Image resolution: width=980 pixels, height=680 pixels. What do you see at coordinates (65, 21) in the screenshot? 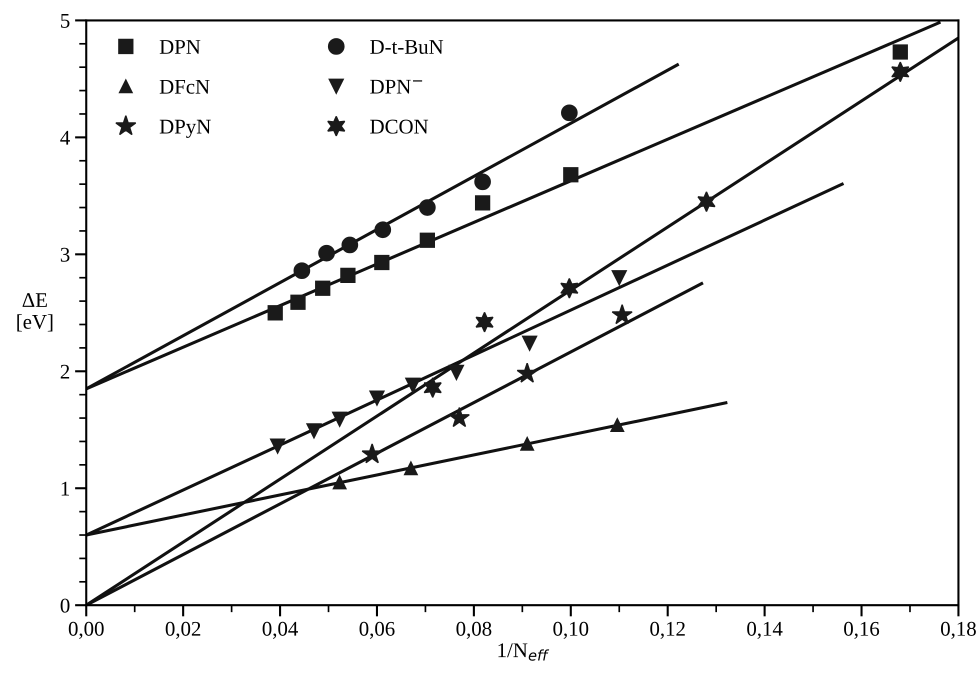
I see `y-tick-label: 5` at bounding box center [65, 21].